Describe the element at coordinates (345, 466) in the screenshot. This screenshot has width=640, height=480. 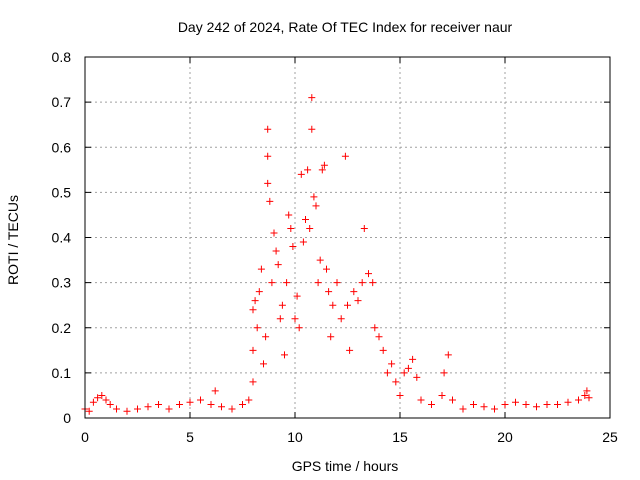
I see `x-axis-label: GPS time / hours` at that location.